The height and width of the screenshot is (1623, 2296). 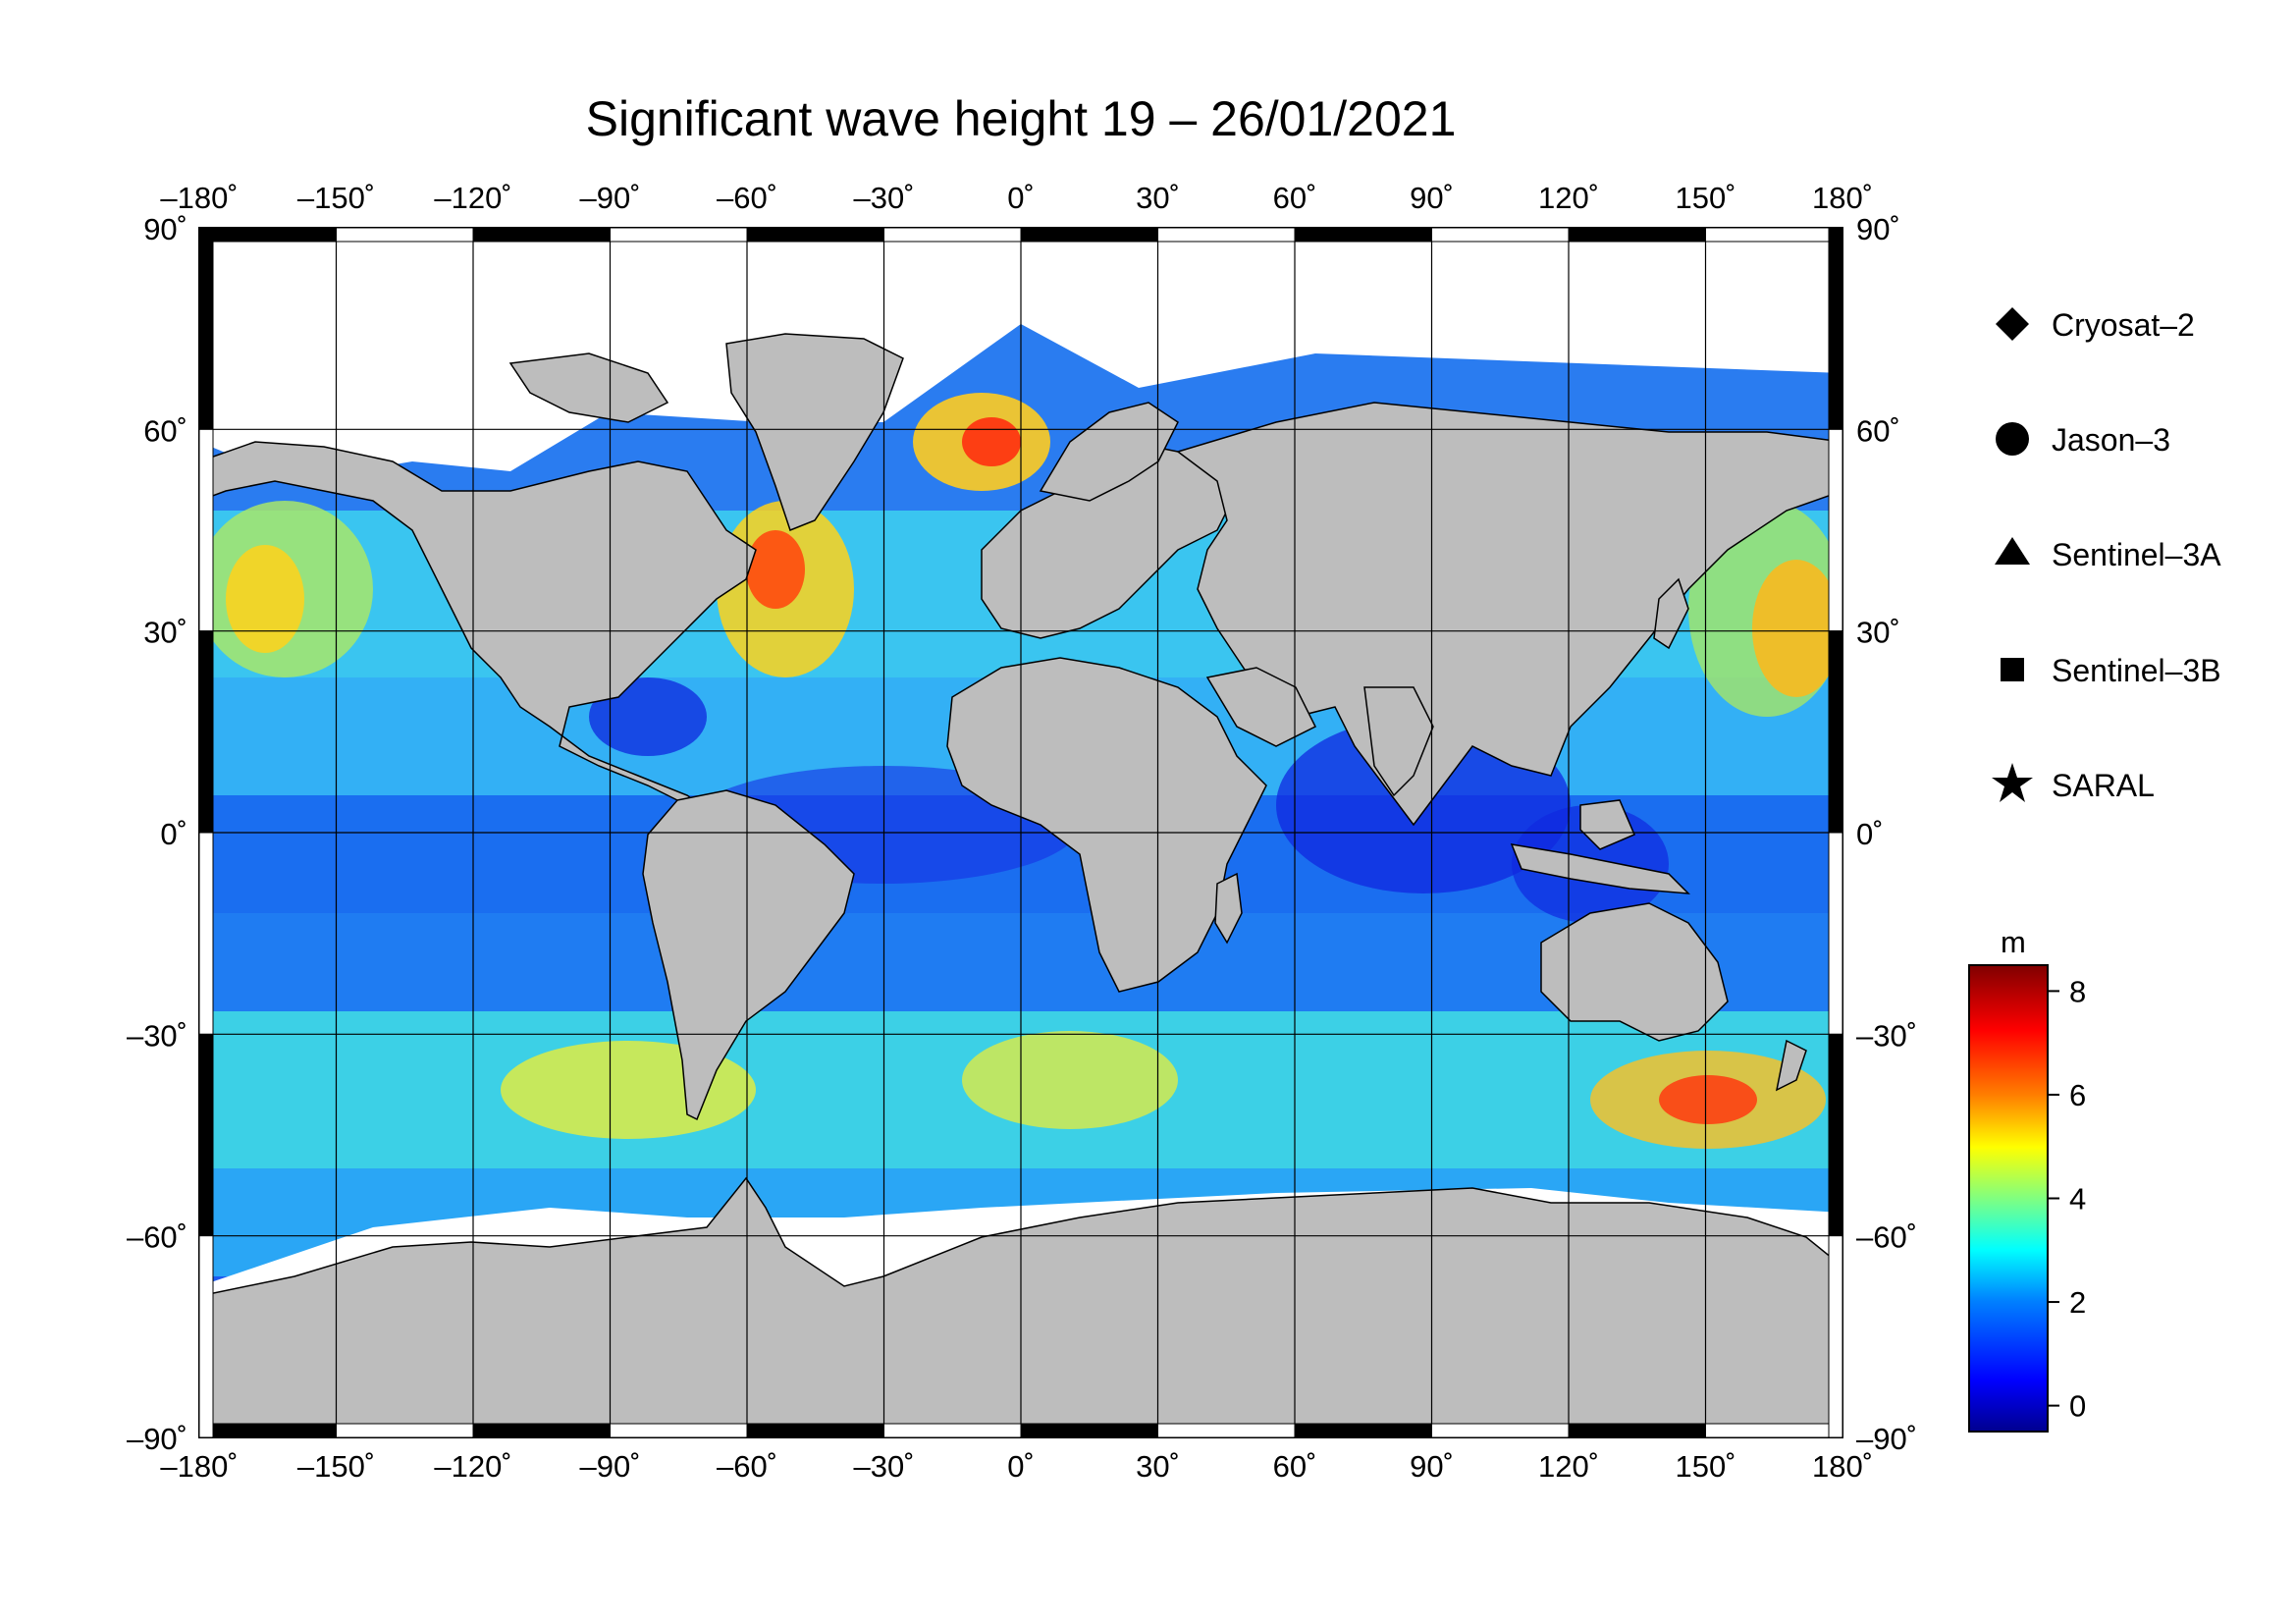 What do you see at coordinates (1705, 198) in the screenshot?
I see `longitude-tick-label: 150˚` at bounding box center [1705, 198].